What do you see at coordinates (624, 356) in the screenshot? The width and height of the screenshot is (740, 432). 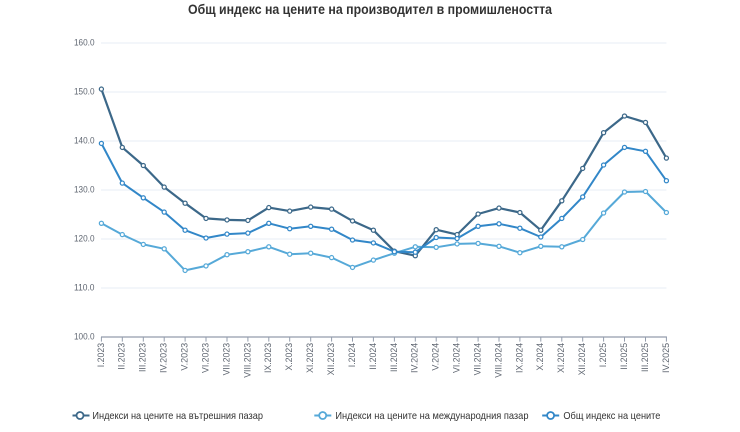 I see `svg-text: II.2025` at bounding box center [624, 356].